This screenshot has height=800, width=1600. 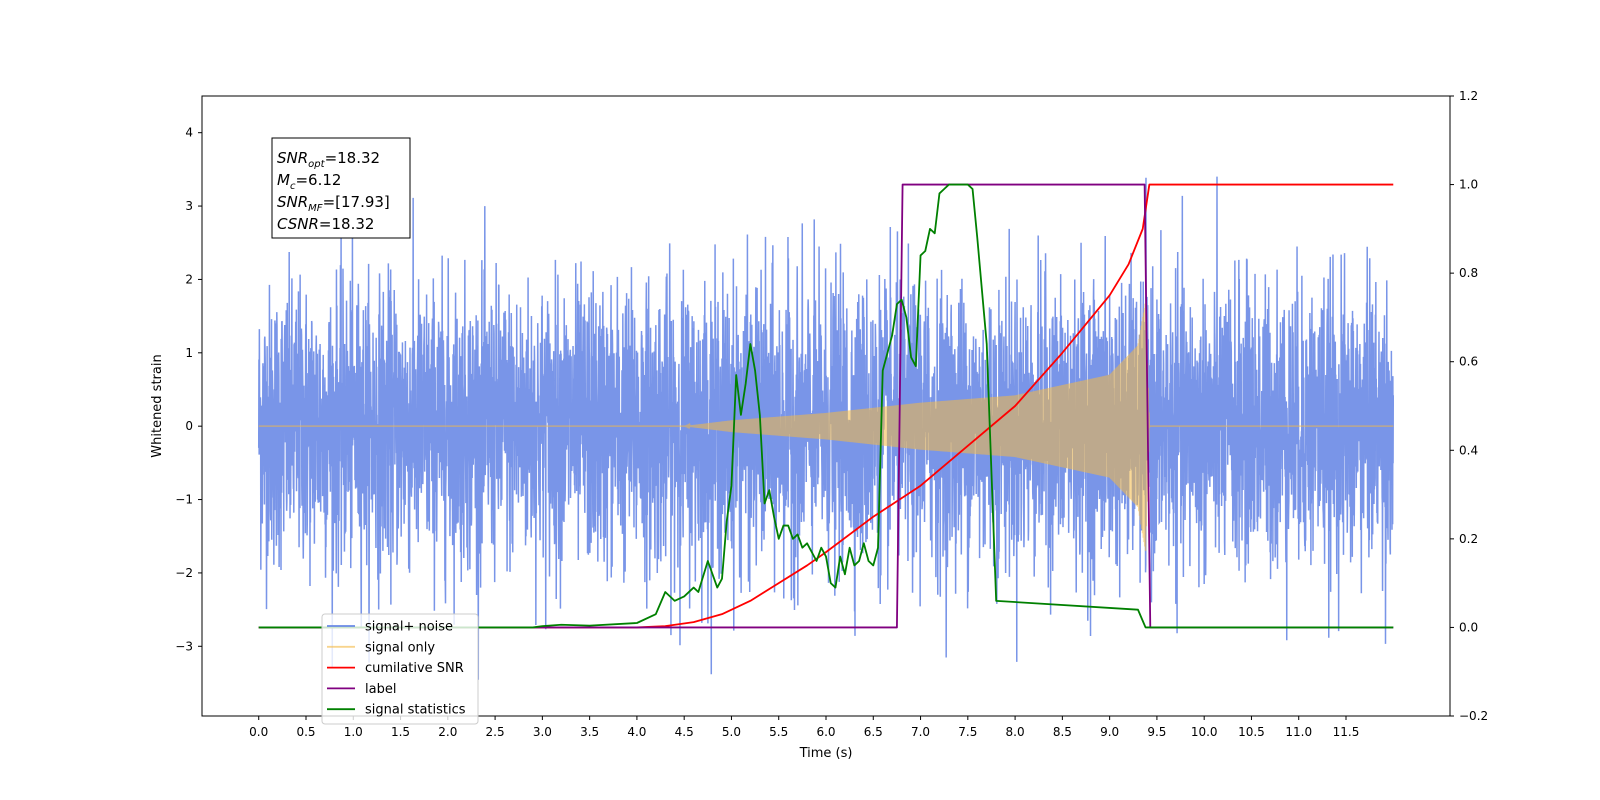 I want to click on y-tick-label: −3, so click(x=184, y=646).